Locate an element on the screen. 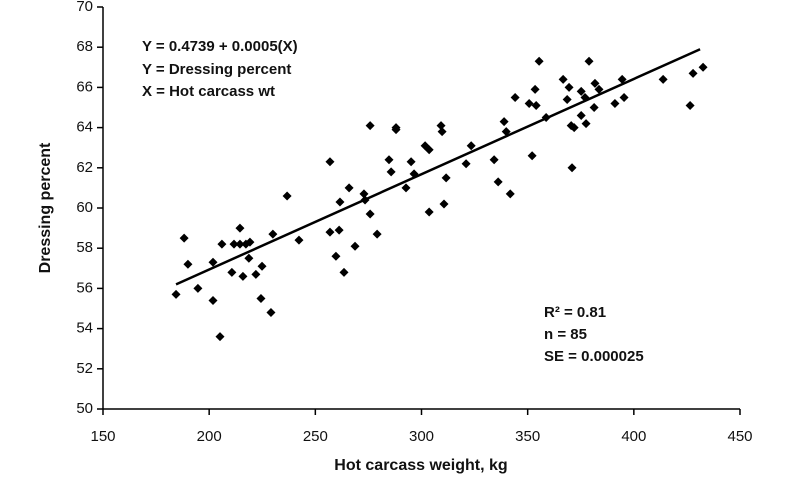 Image resolution: width=800 pixels, height=485 pixels. y-tick-label: 62 is located at coordinates (84, 167).